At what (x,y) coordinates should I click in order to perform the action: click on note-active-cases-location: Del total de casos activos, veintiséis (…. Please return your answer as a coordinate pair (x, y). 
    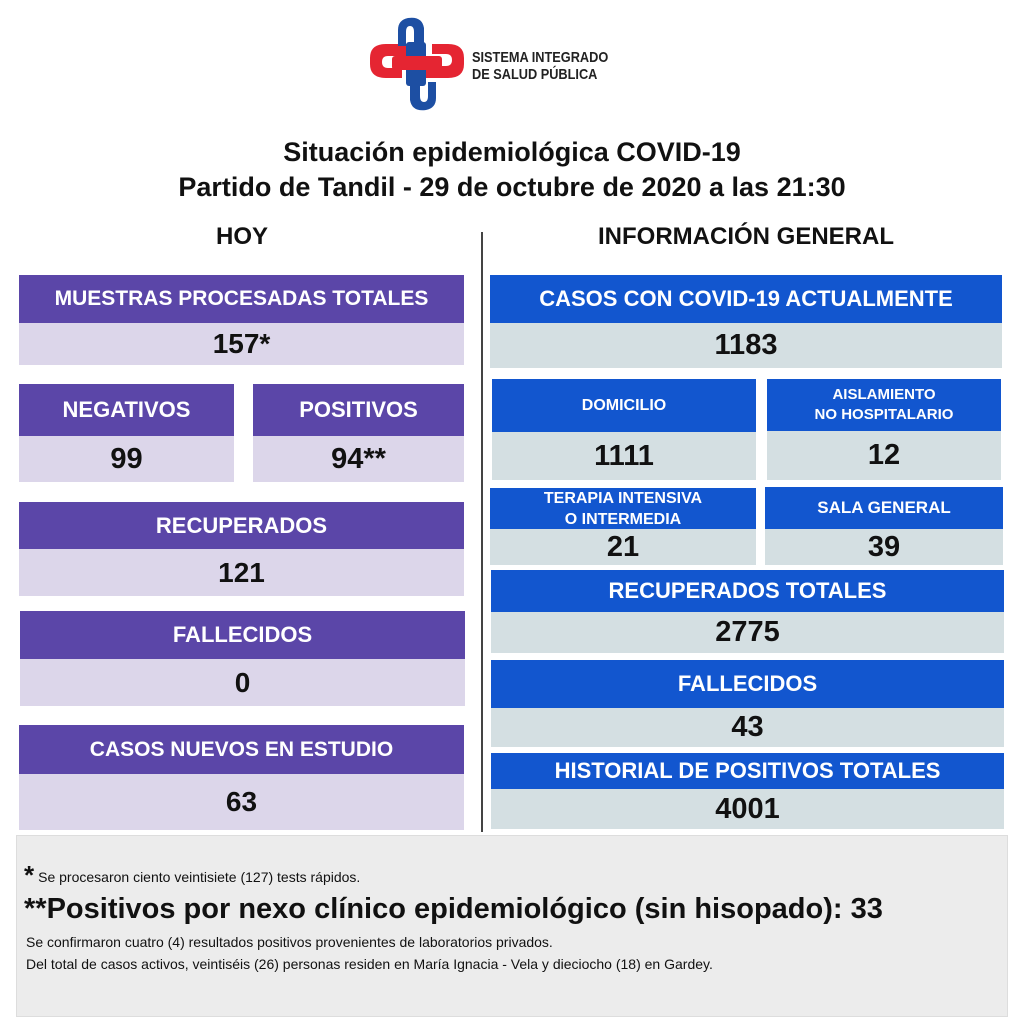
    Looking at the image, I should click on (369, 964).